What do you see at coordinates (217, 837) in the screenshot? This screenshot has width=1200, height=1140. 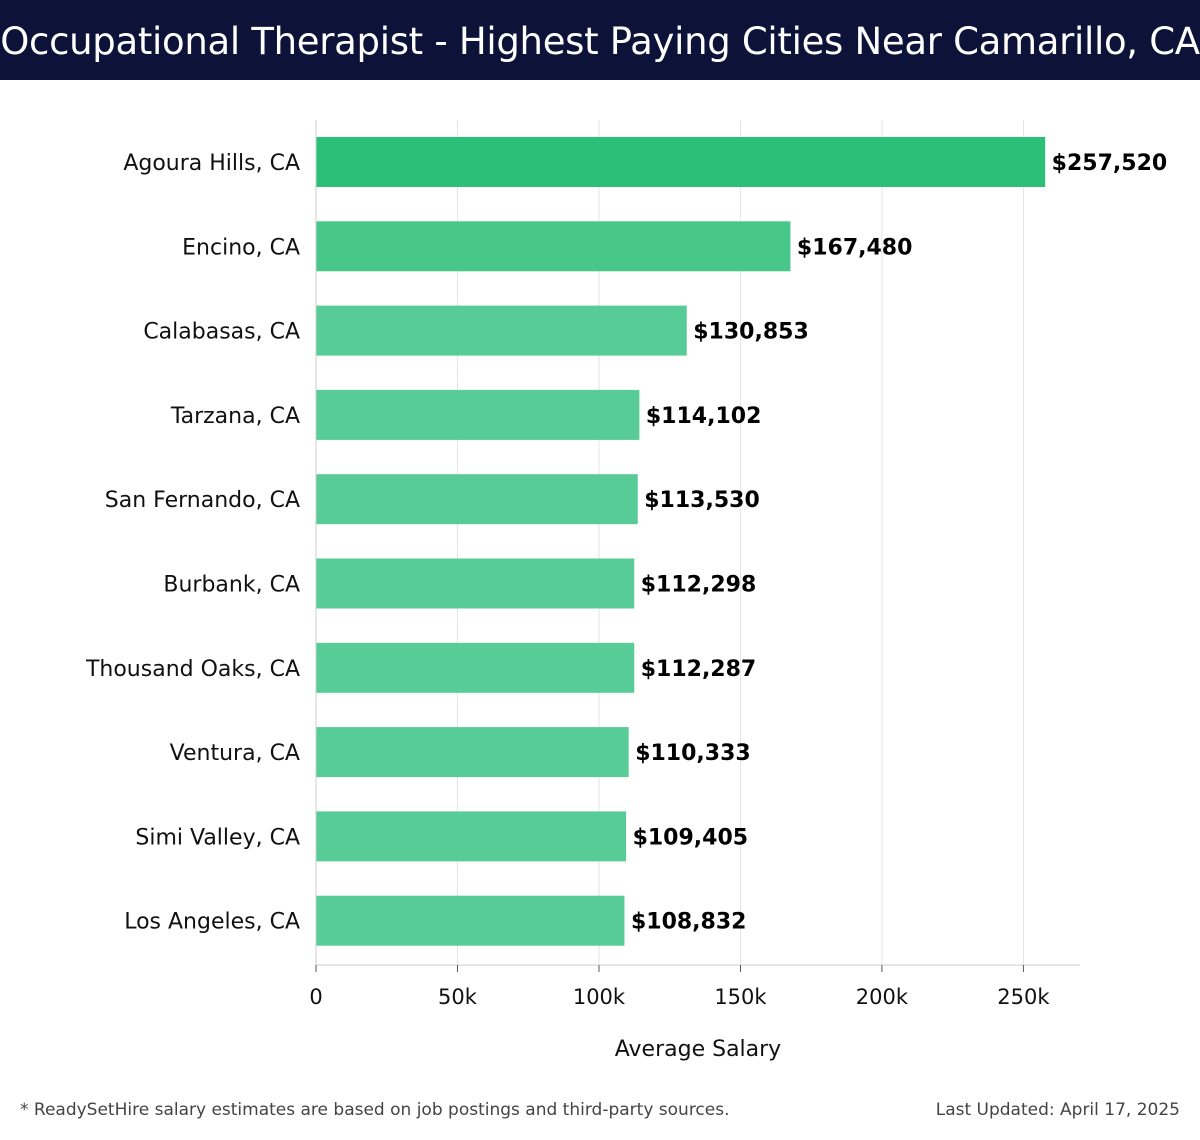 I see `category-label: Simi Valley, CA` at bounding box center [217, 837].